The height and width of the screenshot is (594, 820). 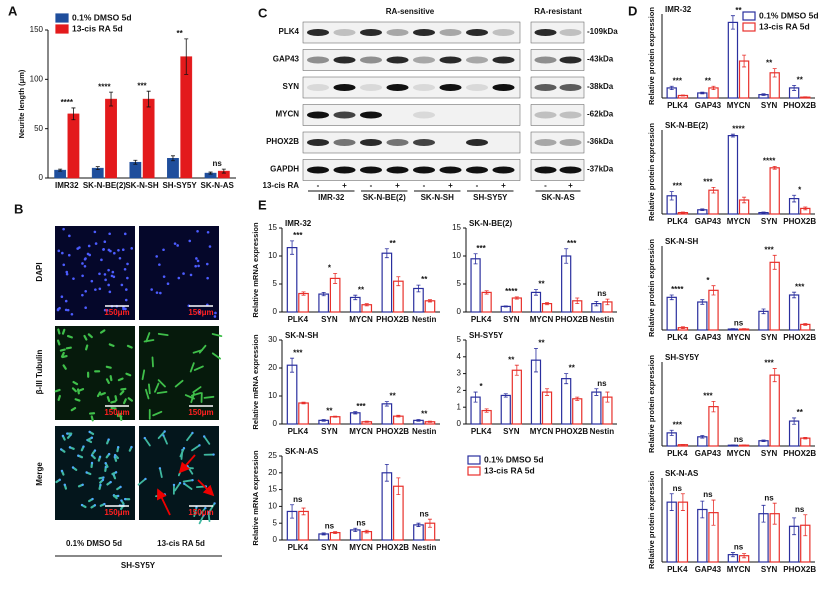 I want to click on y-tick-label: 0, so click(x=275, y=539).